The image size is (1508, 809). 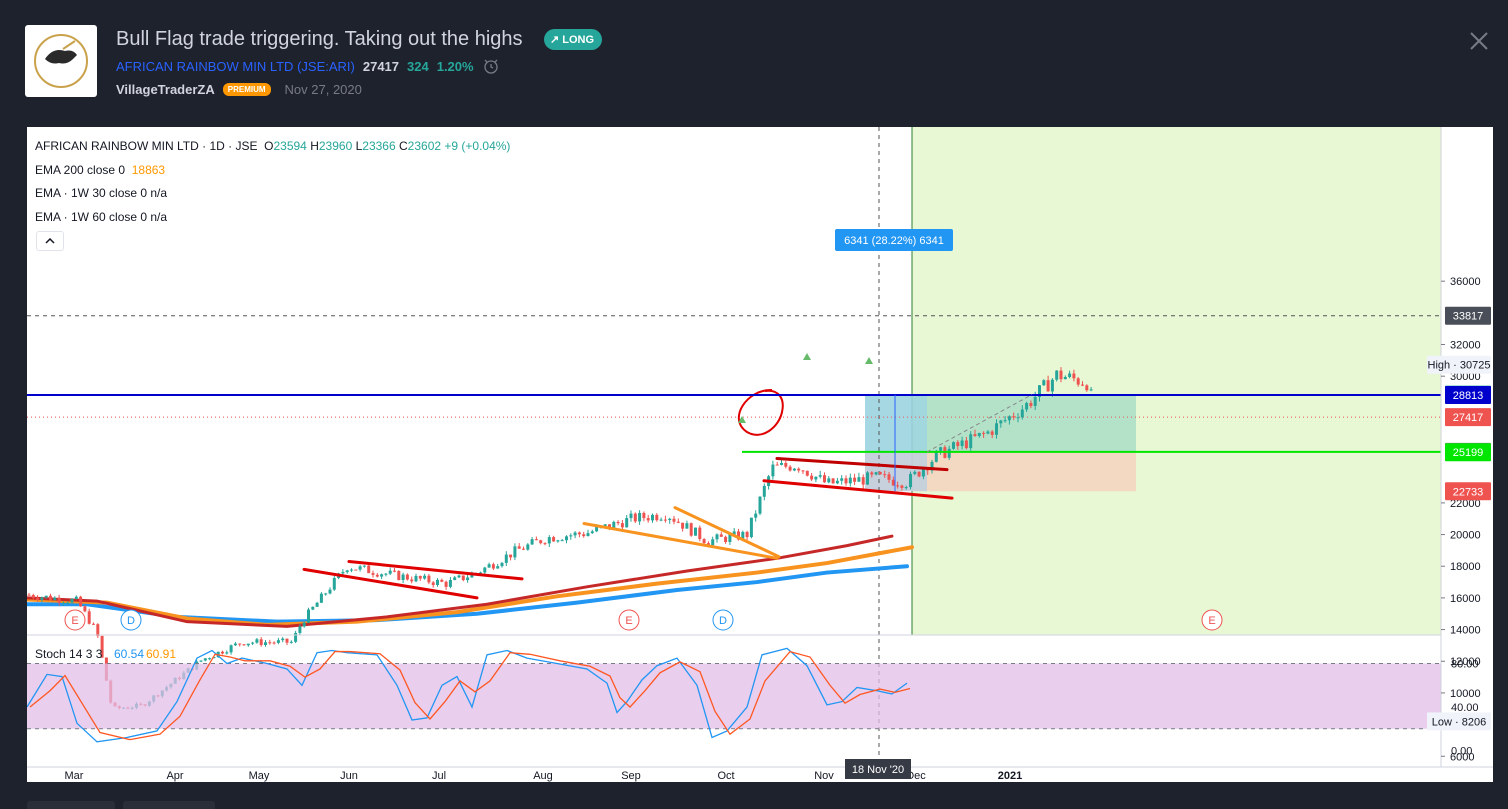 I want to click on long-badge: ↗ LONG, so click(x=573, y=39).